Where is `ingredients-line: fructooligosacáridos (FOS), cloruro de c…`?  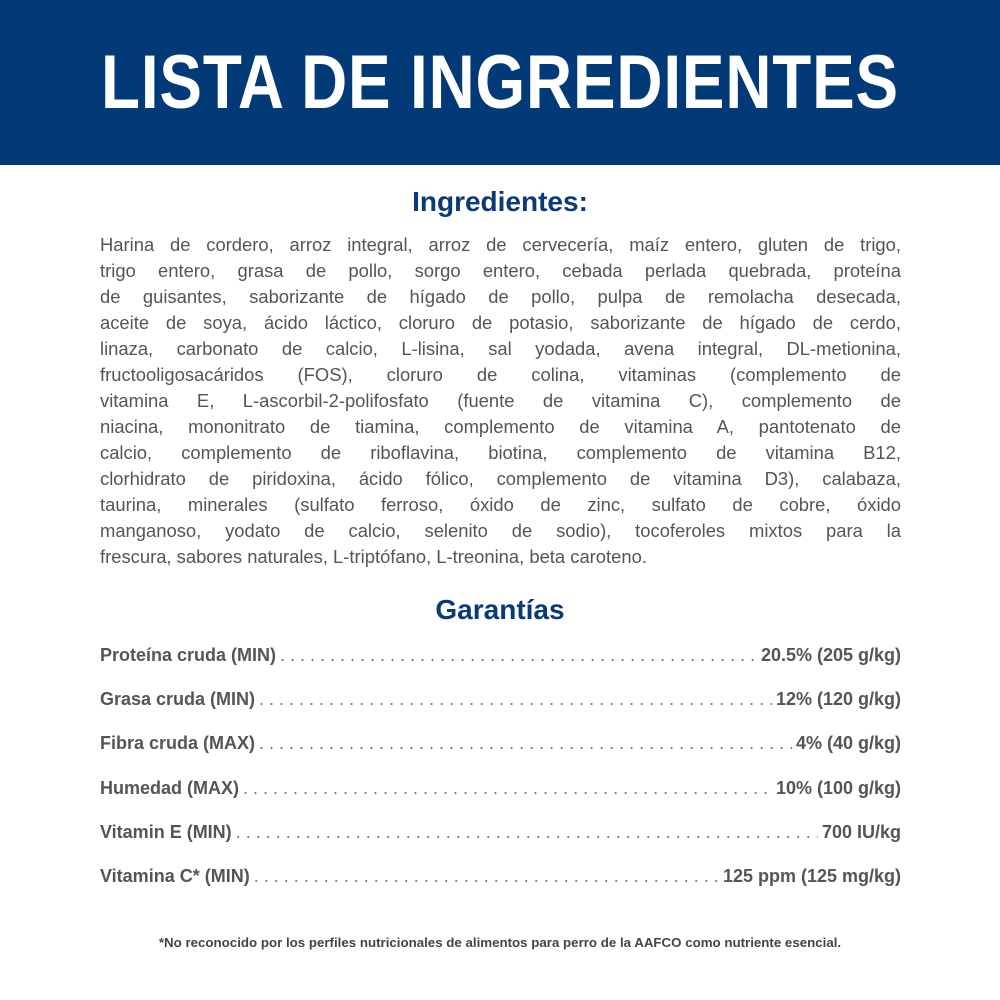 ingredients-line: fructooligosacáridos (FOS), cloruro de c… is located at coordinates (500, 374).